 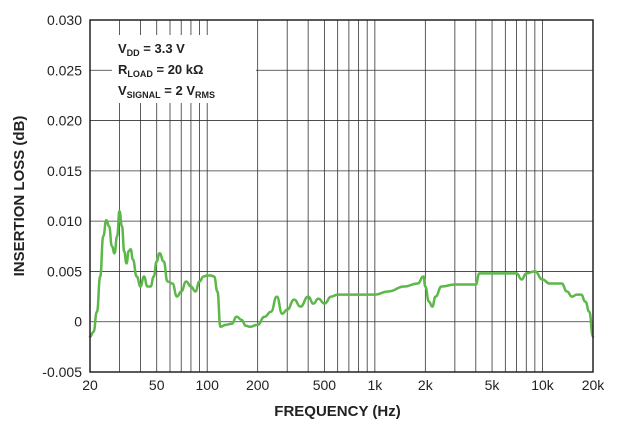 What do you see at coordinates (64, 221) in the screenshot?
I see `y-tick-label: 0.010` at bounding box center [64, 221].